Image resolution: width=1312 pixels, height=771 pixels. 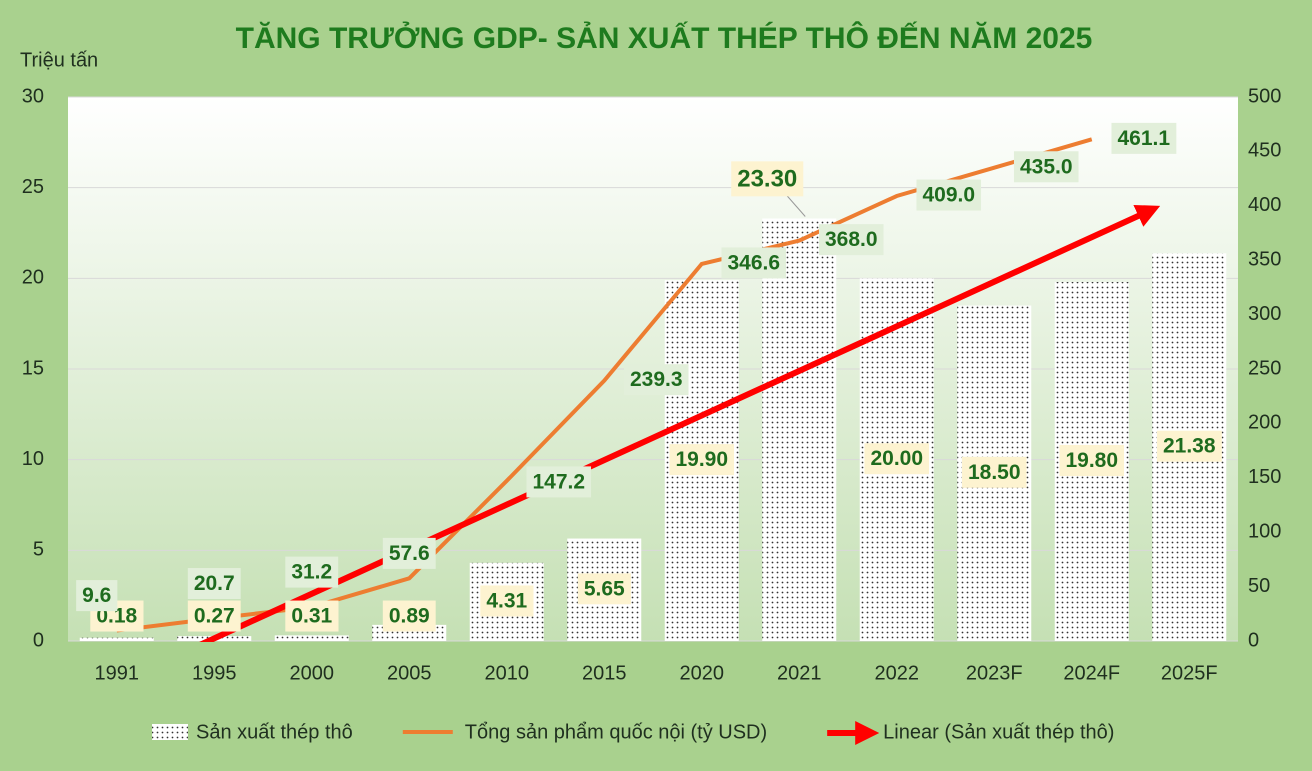 I want to click on data-label-text: 461.1, so click(x=1143, y=138).